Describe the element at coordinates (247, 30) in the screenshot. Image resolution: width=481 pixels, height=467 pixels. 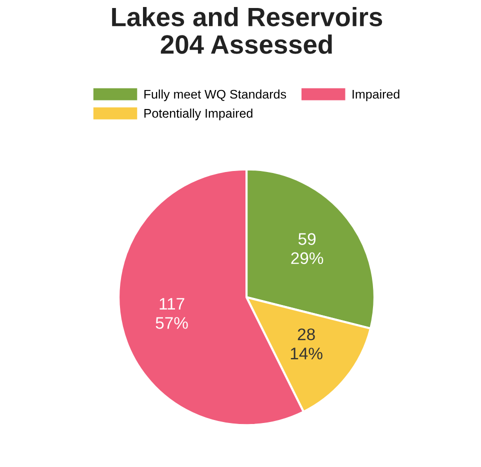
I see `chart-title: Lakes and Reservoirs 204 Assessed` at that location.